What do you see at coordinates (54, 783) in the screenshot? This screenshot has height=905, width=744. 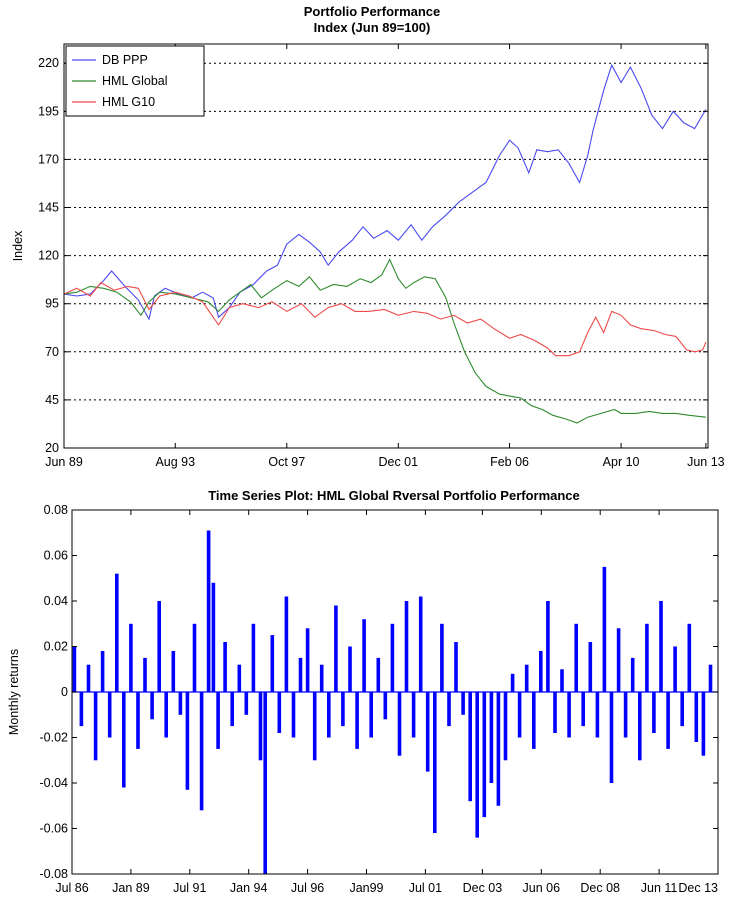 I see `y-tick-label: -0.04` at bounding box center [54, 783].